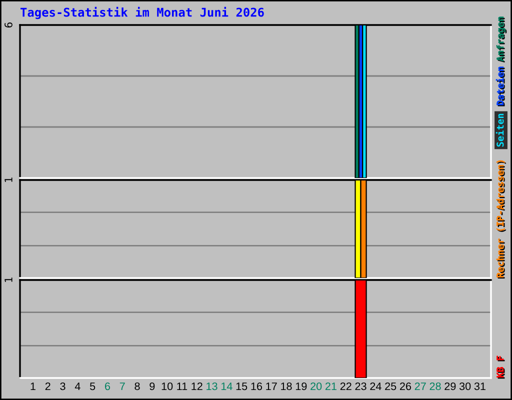  Describe the element at coordinates (500, 367) in the screenshot. I see `text: KB F` at that location.